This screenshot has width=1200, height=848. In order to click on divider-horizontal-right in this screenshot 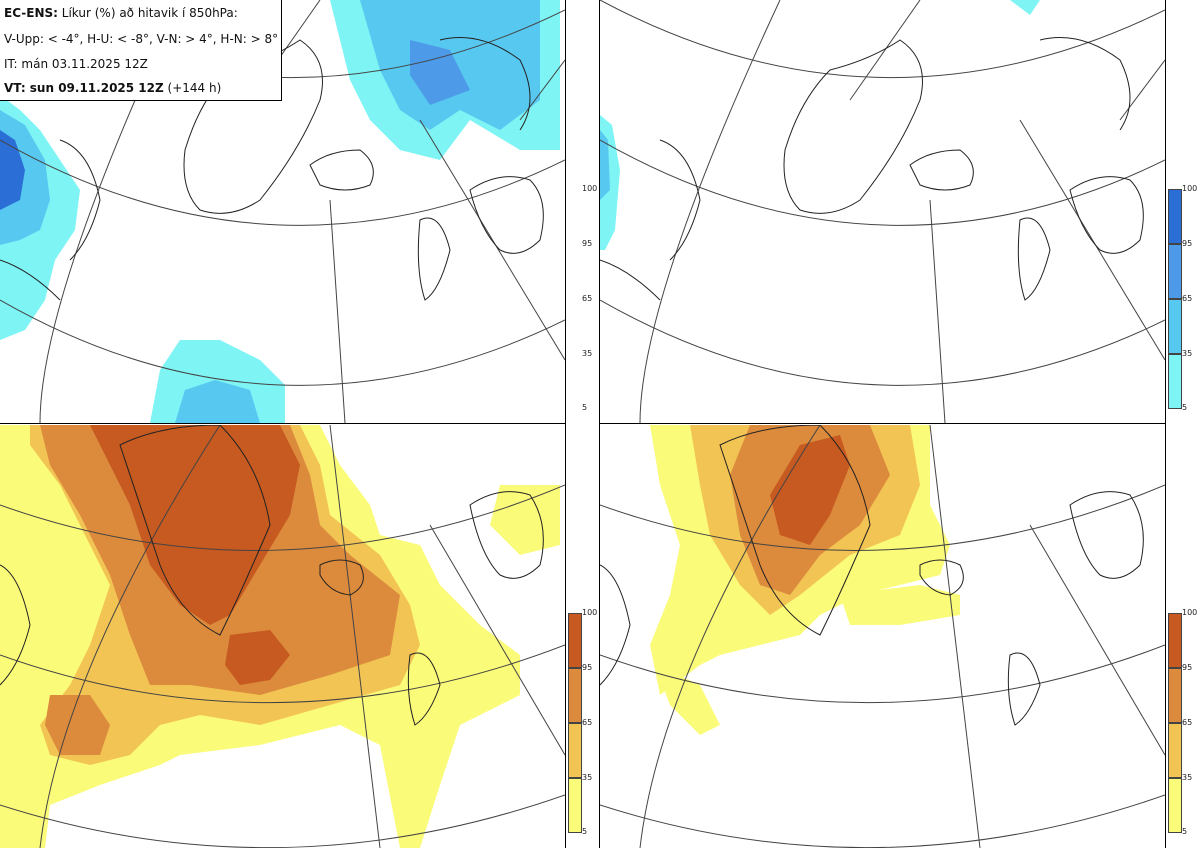, I will do `click(882, 423)`.